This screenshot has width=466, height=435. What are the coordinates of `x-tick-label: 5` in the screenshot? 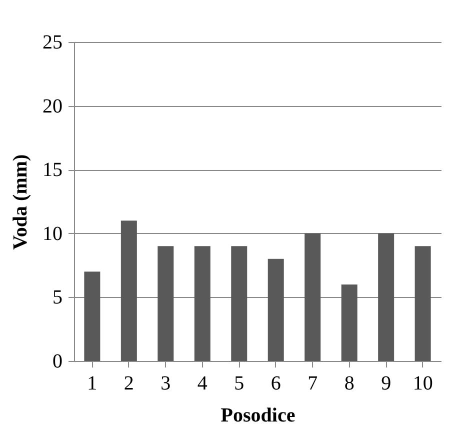 It's located at (239, 383).